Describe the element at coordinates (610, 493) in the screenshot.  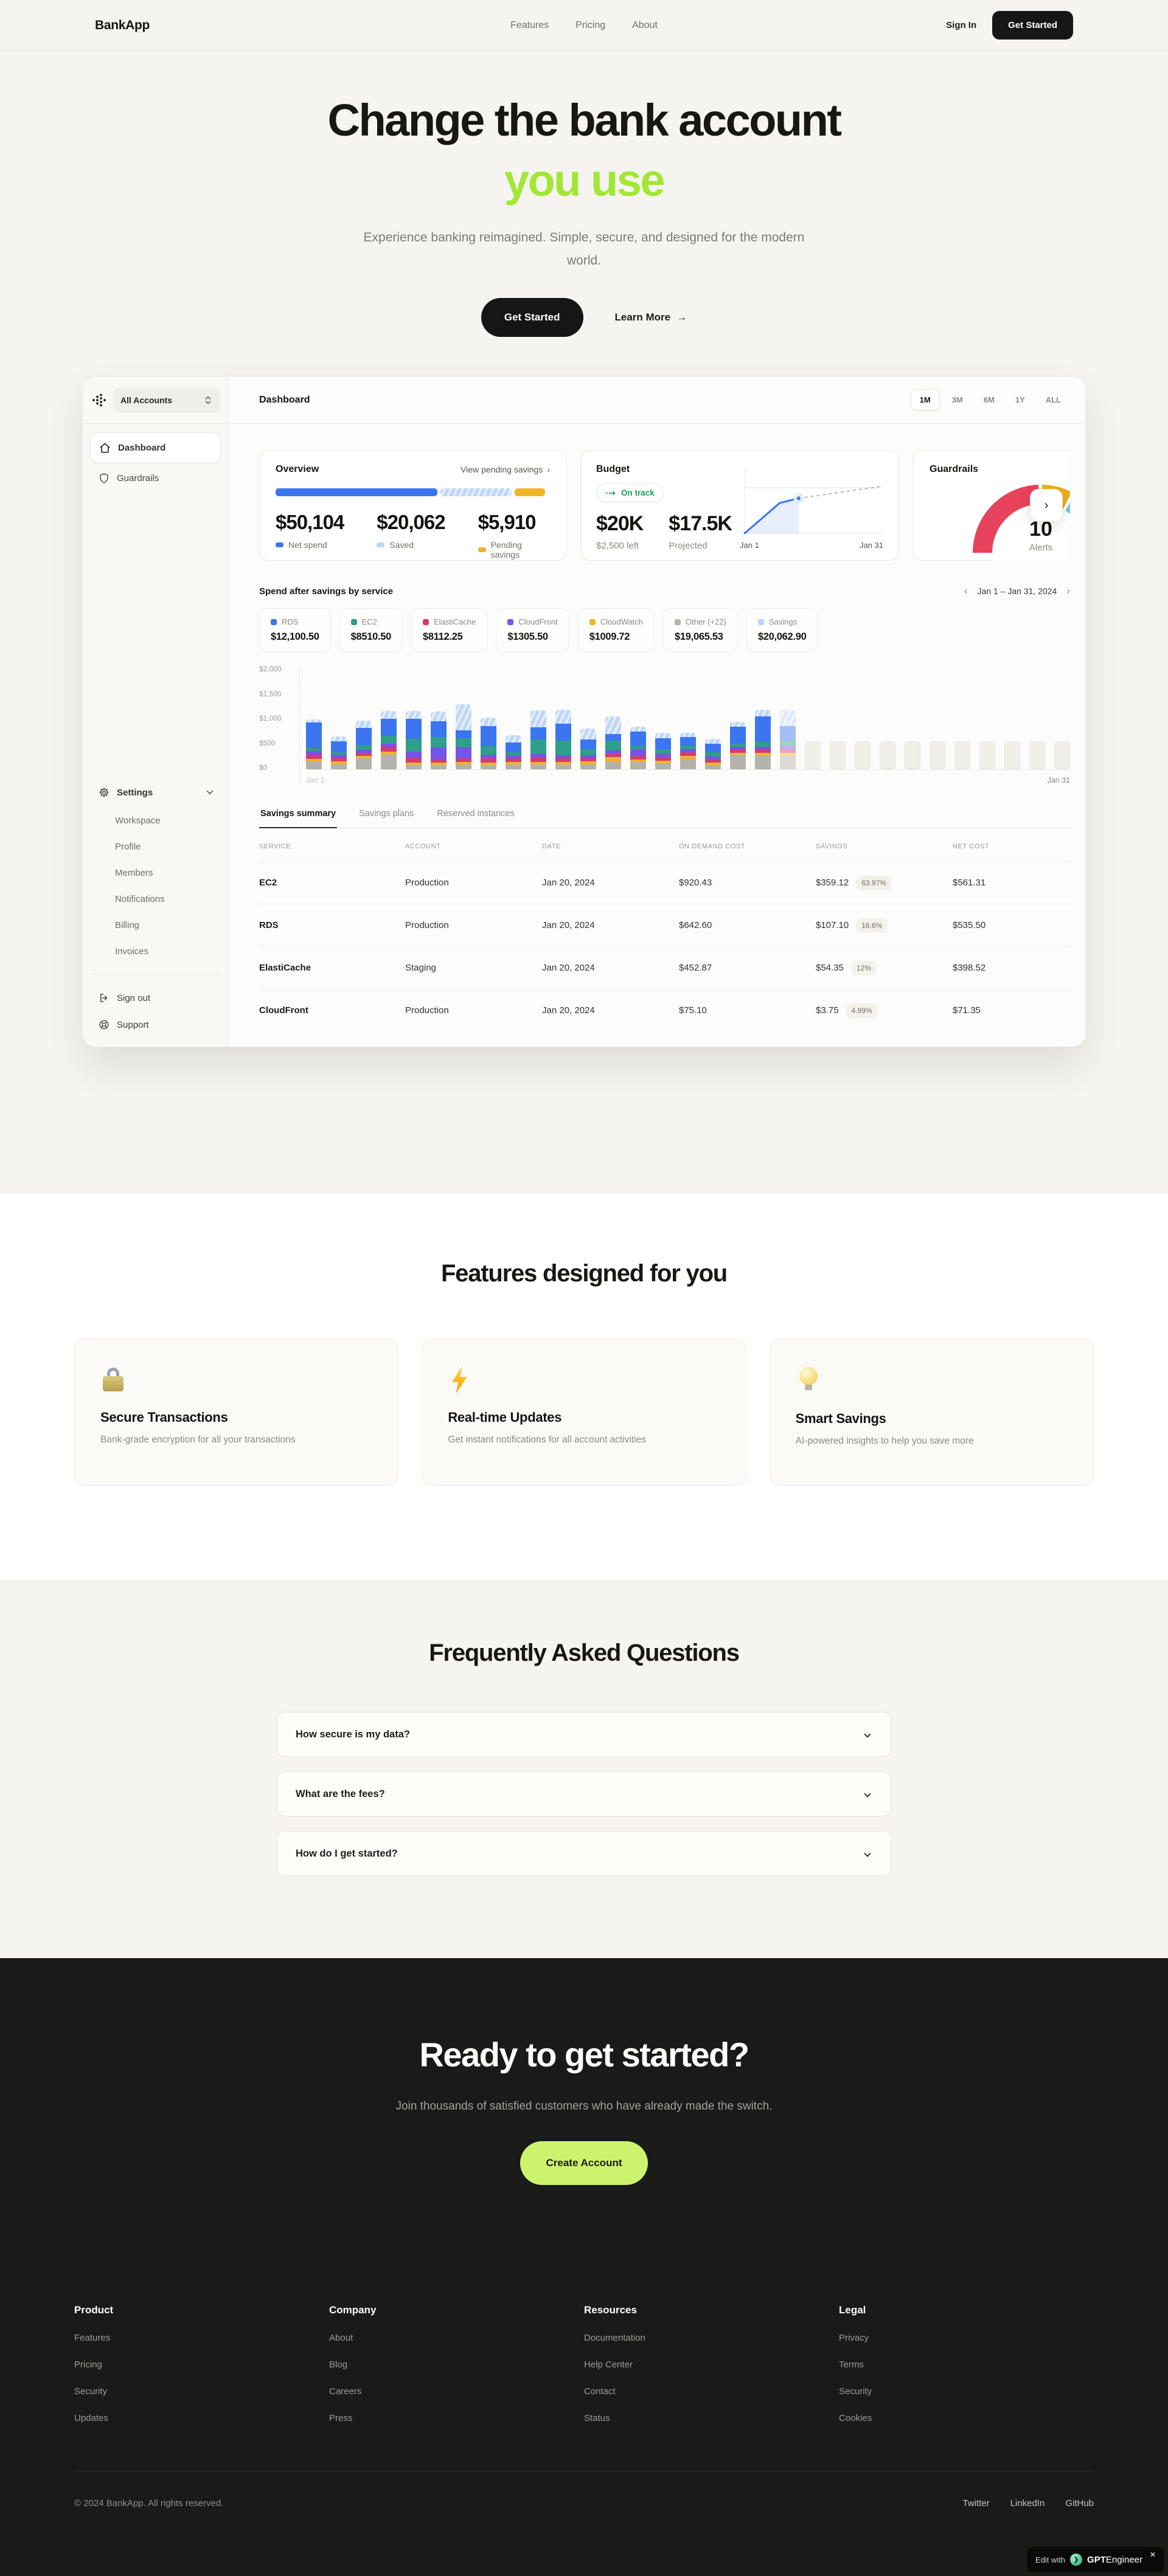
I see `trend-arrow-icon` at that location.